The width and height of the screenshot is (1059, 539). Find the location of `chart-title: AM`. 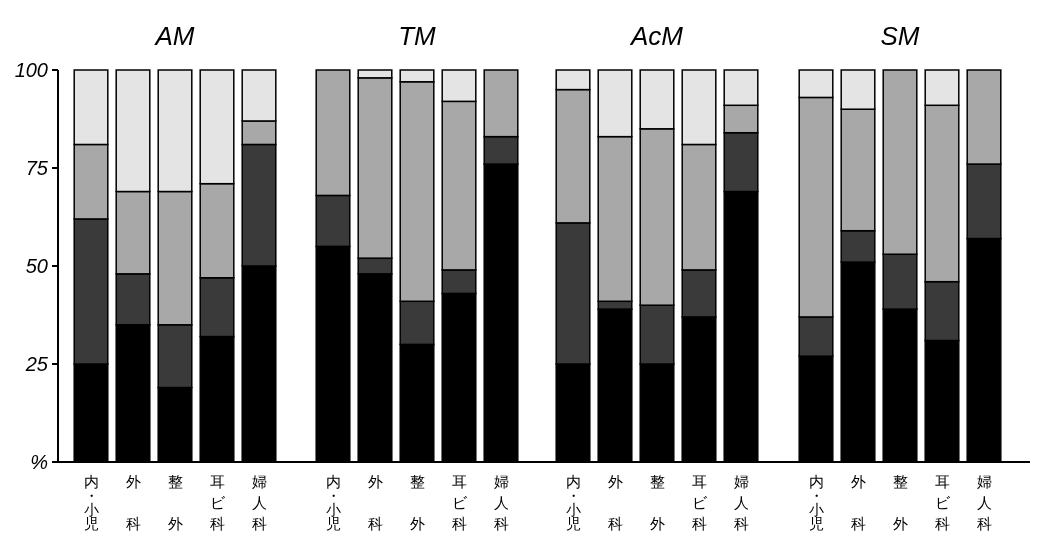

chart-title: AM is located at coordinates (174, 36).